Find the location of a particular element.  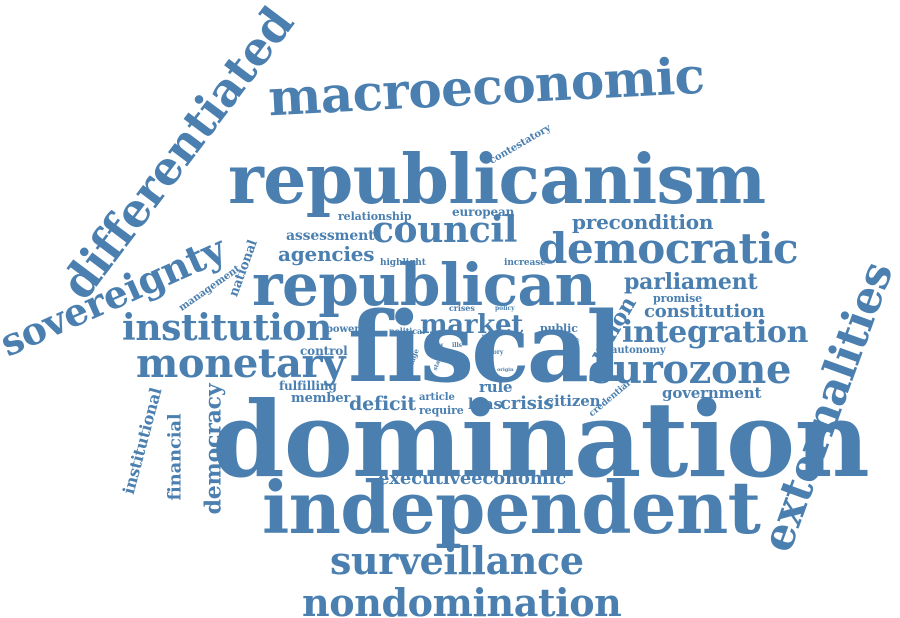

word-executiveeconomic: executiveeconomic is located at coordinates (472, 478).